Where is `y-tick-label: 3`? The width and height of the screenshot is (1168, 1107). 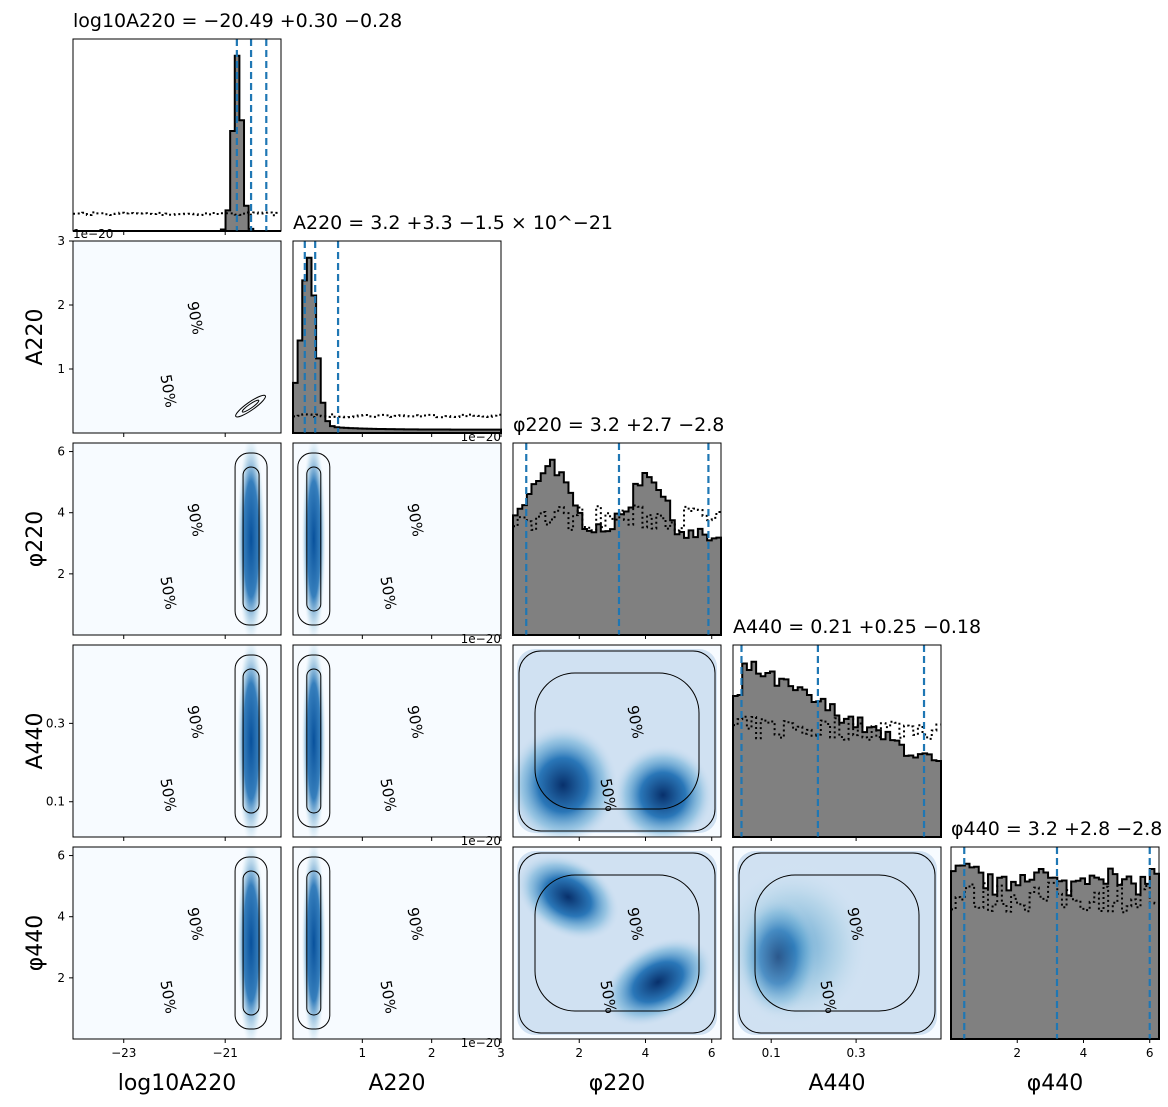 y-tick-label: 3 is located at coordinates (61, 241).